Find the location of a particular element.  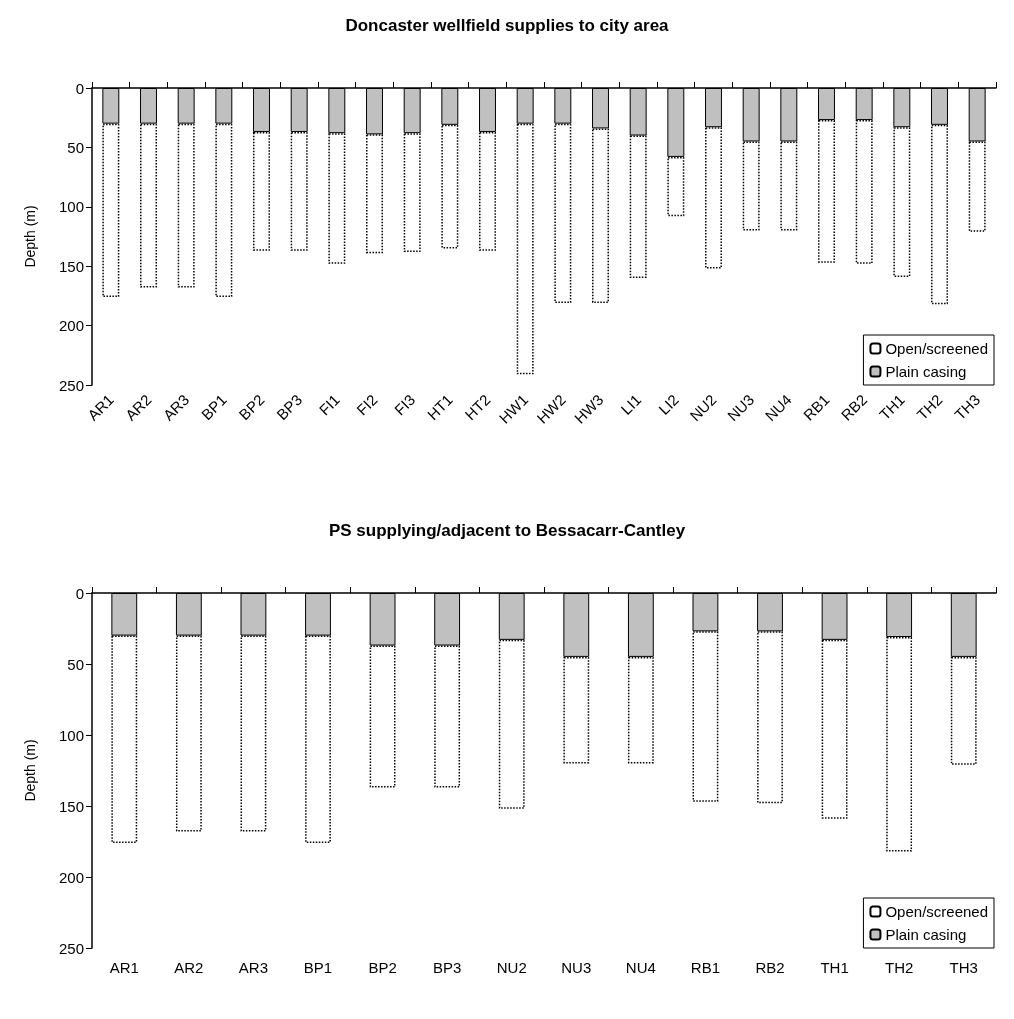

chart-title: Doncaster wellfield supplies to city area is located at coordinates (507, 25).